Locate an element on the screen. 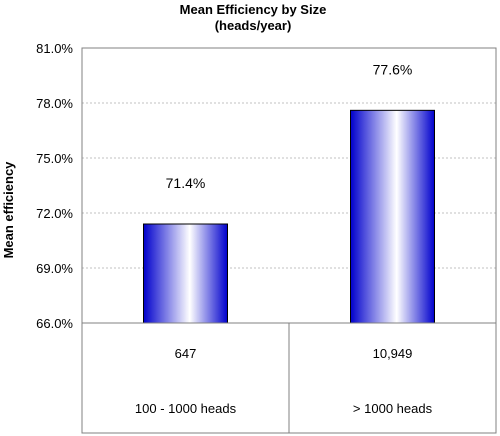  data-label: 77.6% is located at coordinates (393, 69).